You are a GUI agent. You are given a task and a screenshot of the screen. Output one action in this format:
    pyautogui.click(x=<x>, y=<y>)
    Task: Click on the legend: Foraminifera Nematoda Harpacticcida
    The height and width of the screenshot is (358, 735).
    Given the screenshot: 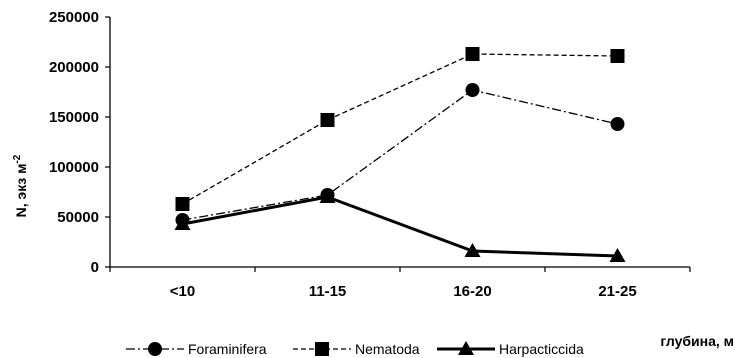 What is the action you would take?
    pyautogui.click(x=355, y=349)
    